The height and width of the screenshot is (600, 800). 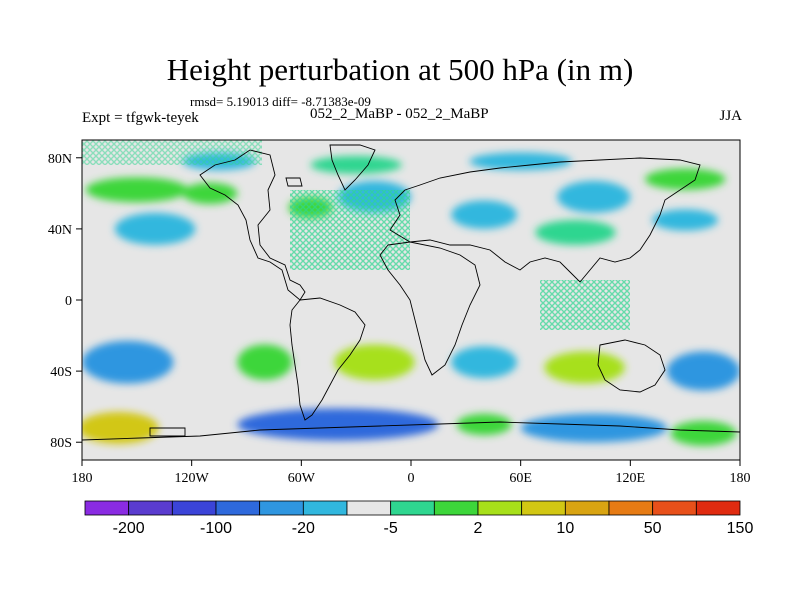 What do you see at coordinates (210, 193) in the screenshot?
I see `field-region-nh-green-east-pacific` at bounding box center [210, 193].